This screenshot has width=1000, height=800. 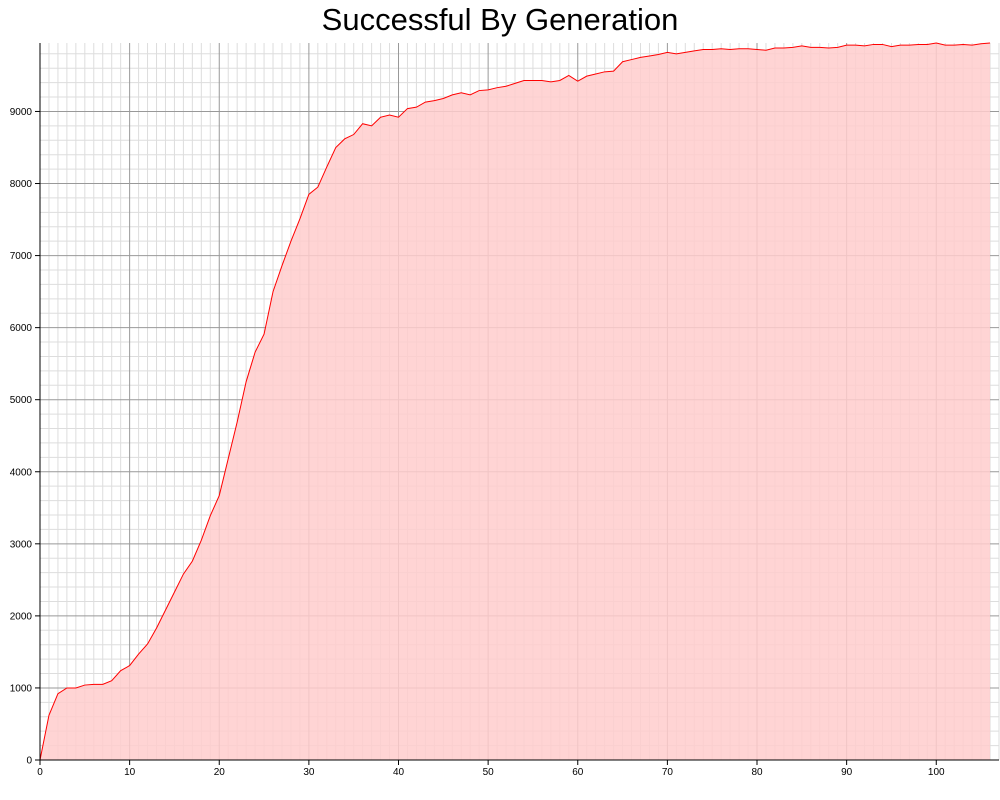 What do you see at coordinates (578, 772) in the screenshot?
I see `x-tick-label: 60` at bounding box center [578, 772].